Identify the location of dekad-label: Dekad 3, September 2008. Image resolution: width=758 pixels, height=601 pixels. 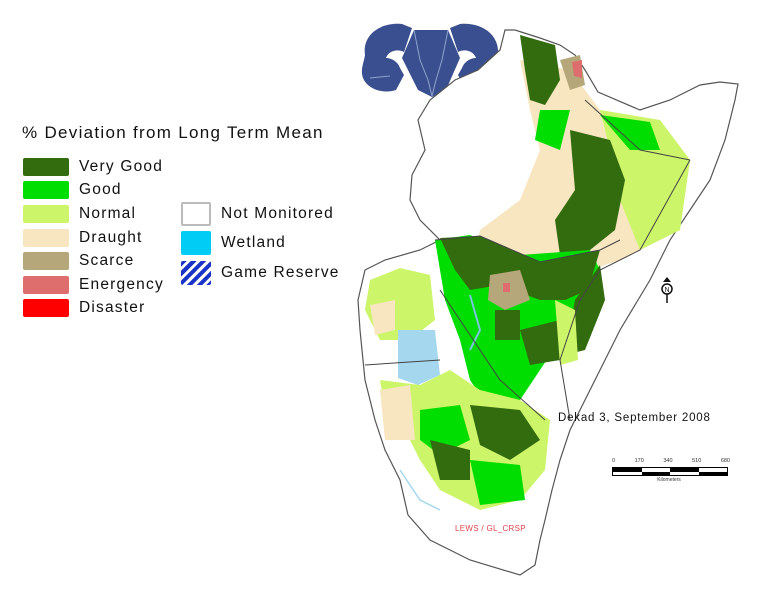
(634, 418).